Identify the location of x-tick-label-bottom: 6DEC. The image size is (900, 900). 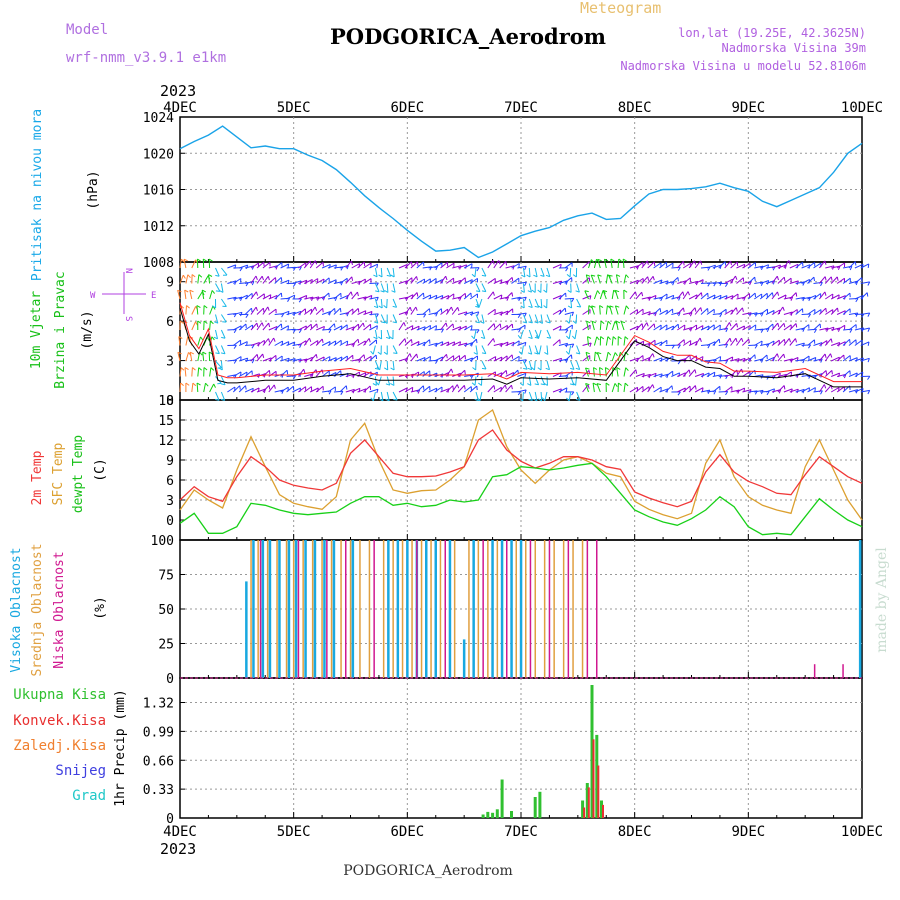
(407, 832).